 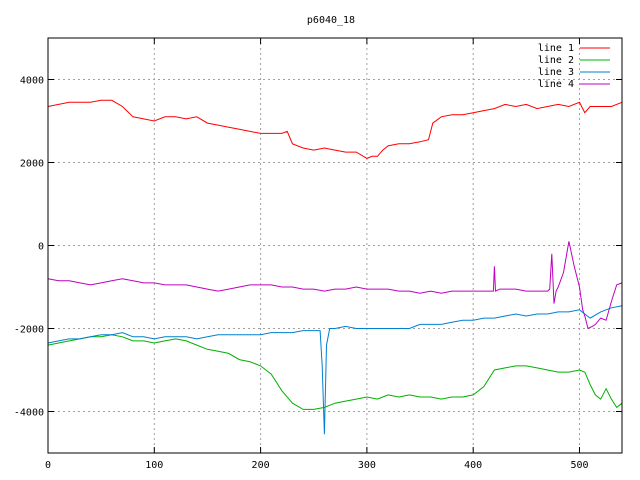 What do you see at coordinates (556, 48) in the screenshot?
I see `legend-label: line 1` at bounding box center [556, 48].